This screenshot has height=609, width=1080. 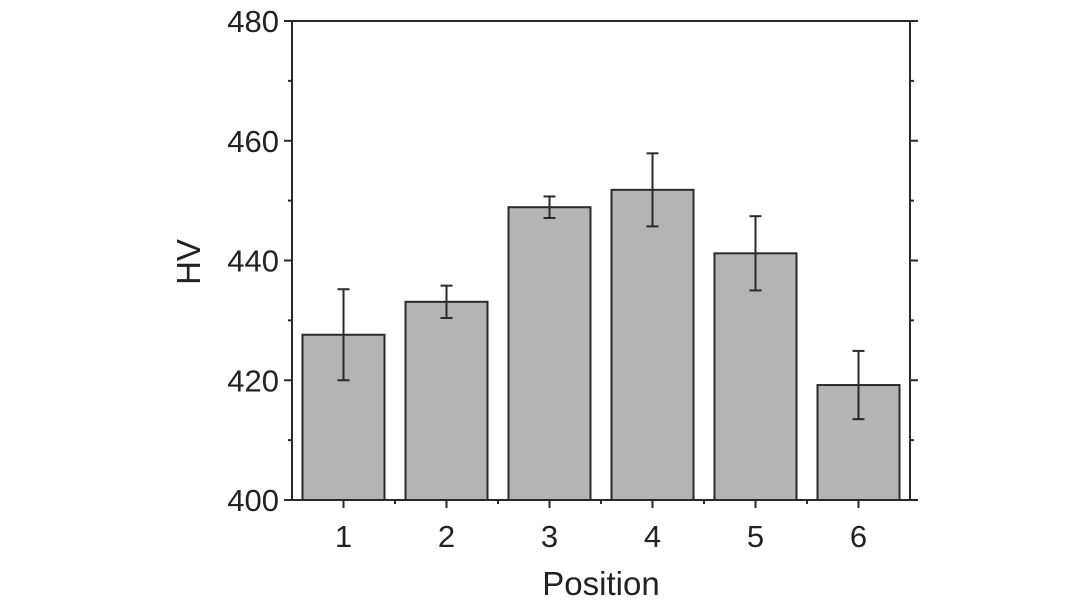 What do you see at coordinates (253, 141) in the screenshot?
I see `y-tick-label: 460` at bounding box center [253, 141].